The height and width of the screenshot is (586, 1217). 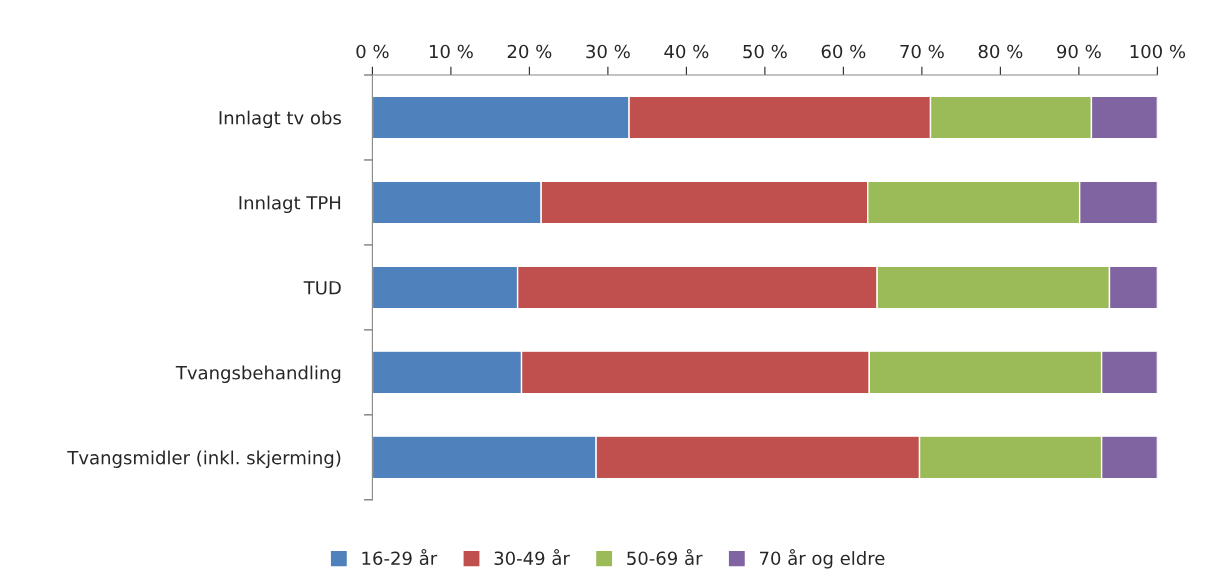 What do you see at coordinates (765, 51) in the screenshot?
I see `x-tick-label: 50 %` at bounding box center [765, 51].